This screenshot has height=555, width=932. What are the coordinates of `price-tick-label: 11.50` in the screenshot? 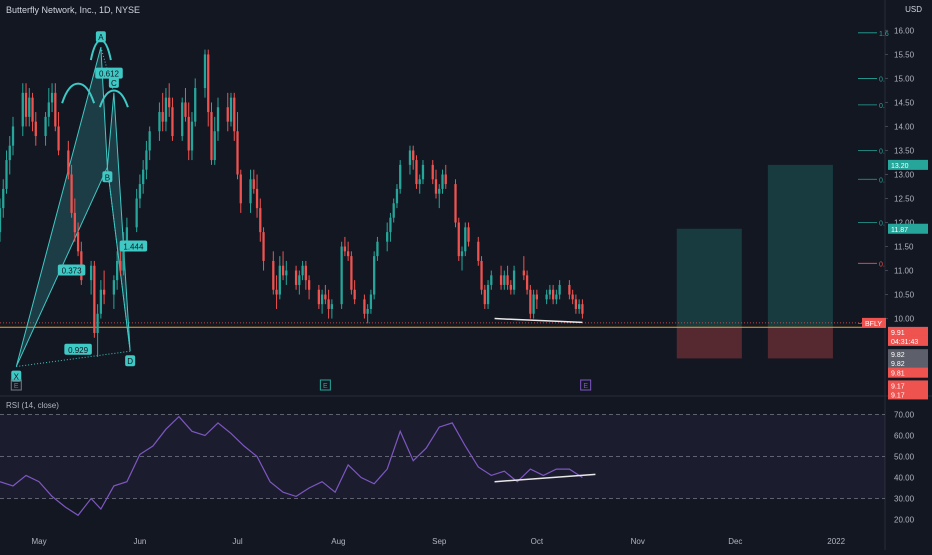 It's located at (904, 247).